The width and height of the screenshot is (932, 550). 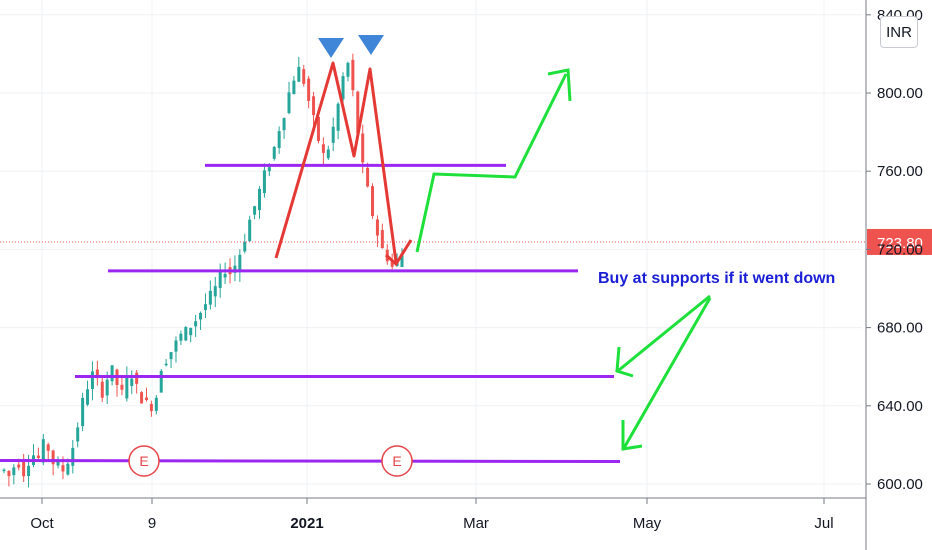 What do you see at coordinates (331, 48) in the screenshot?
I see `top-marker-icon` at bounding box center [331, 48].